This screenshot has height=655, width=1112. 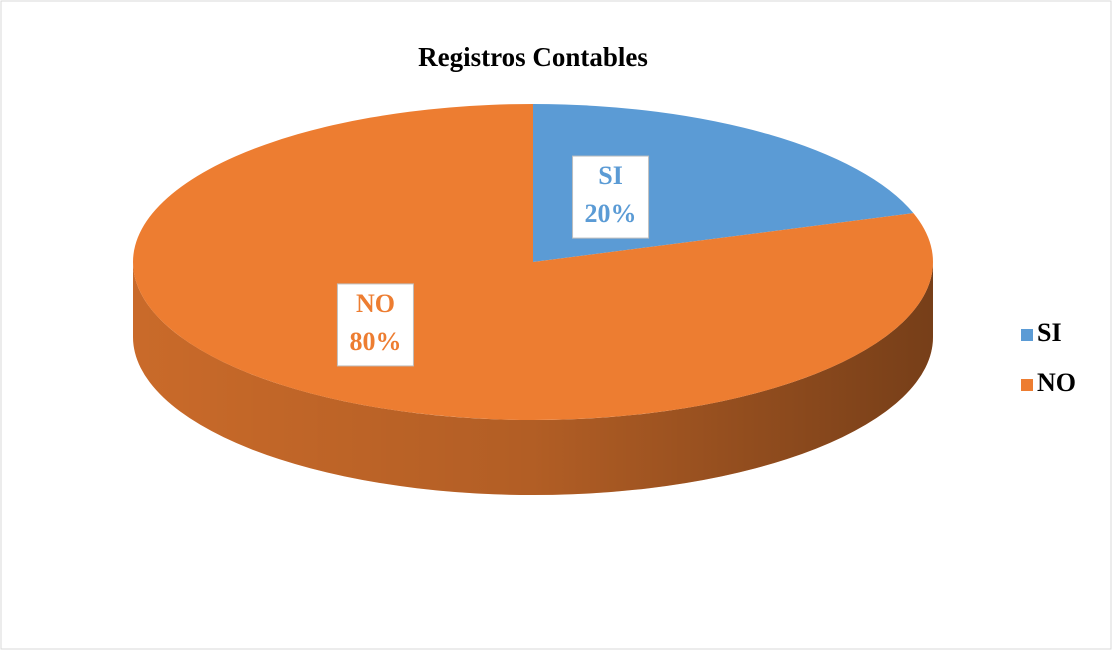 What do you see at coordinates (1056, 382) in the screenshot?
I see `legend-label: NO` at bounding box center [1056, 382].